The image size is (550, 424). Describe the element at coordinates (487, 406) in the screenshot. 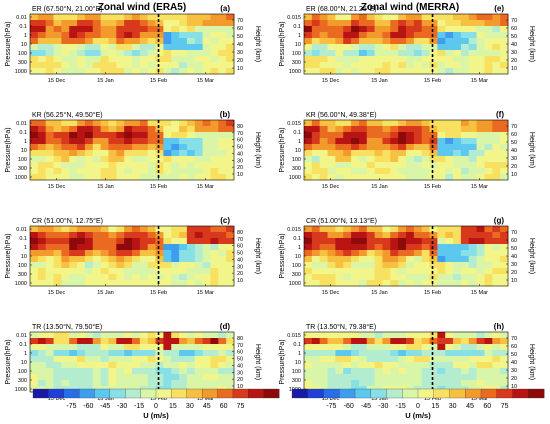

I see `colorbar-tick-label: 60` at that location.